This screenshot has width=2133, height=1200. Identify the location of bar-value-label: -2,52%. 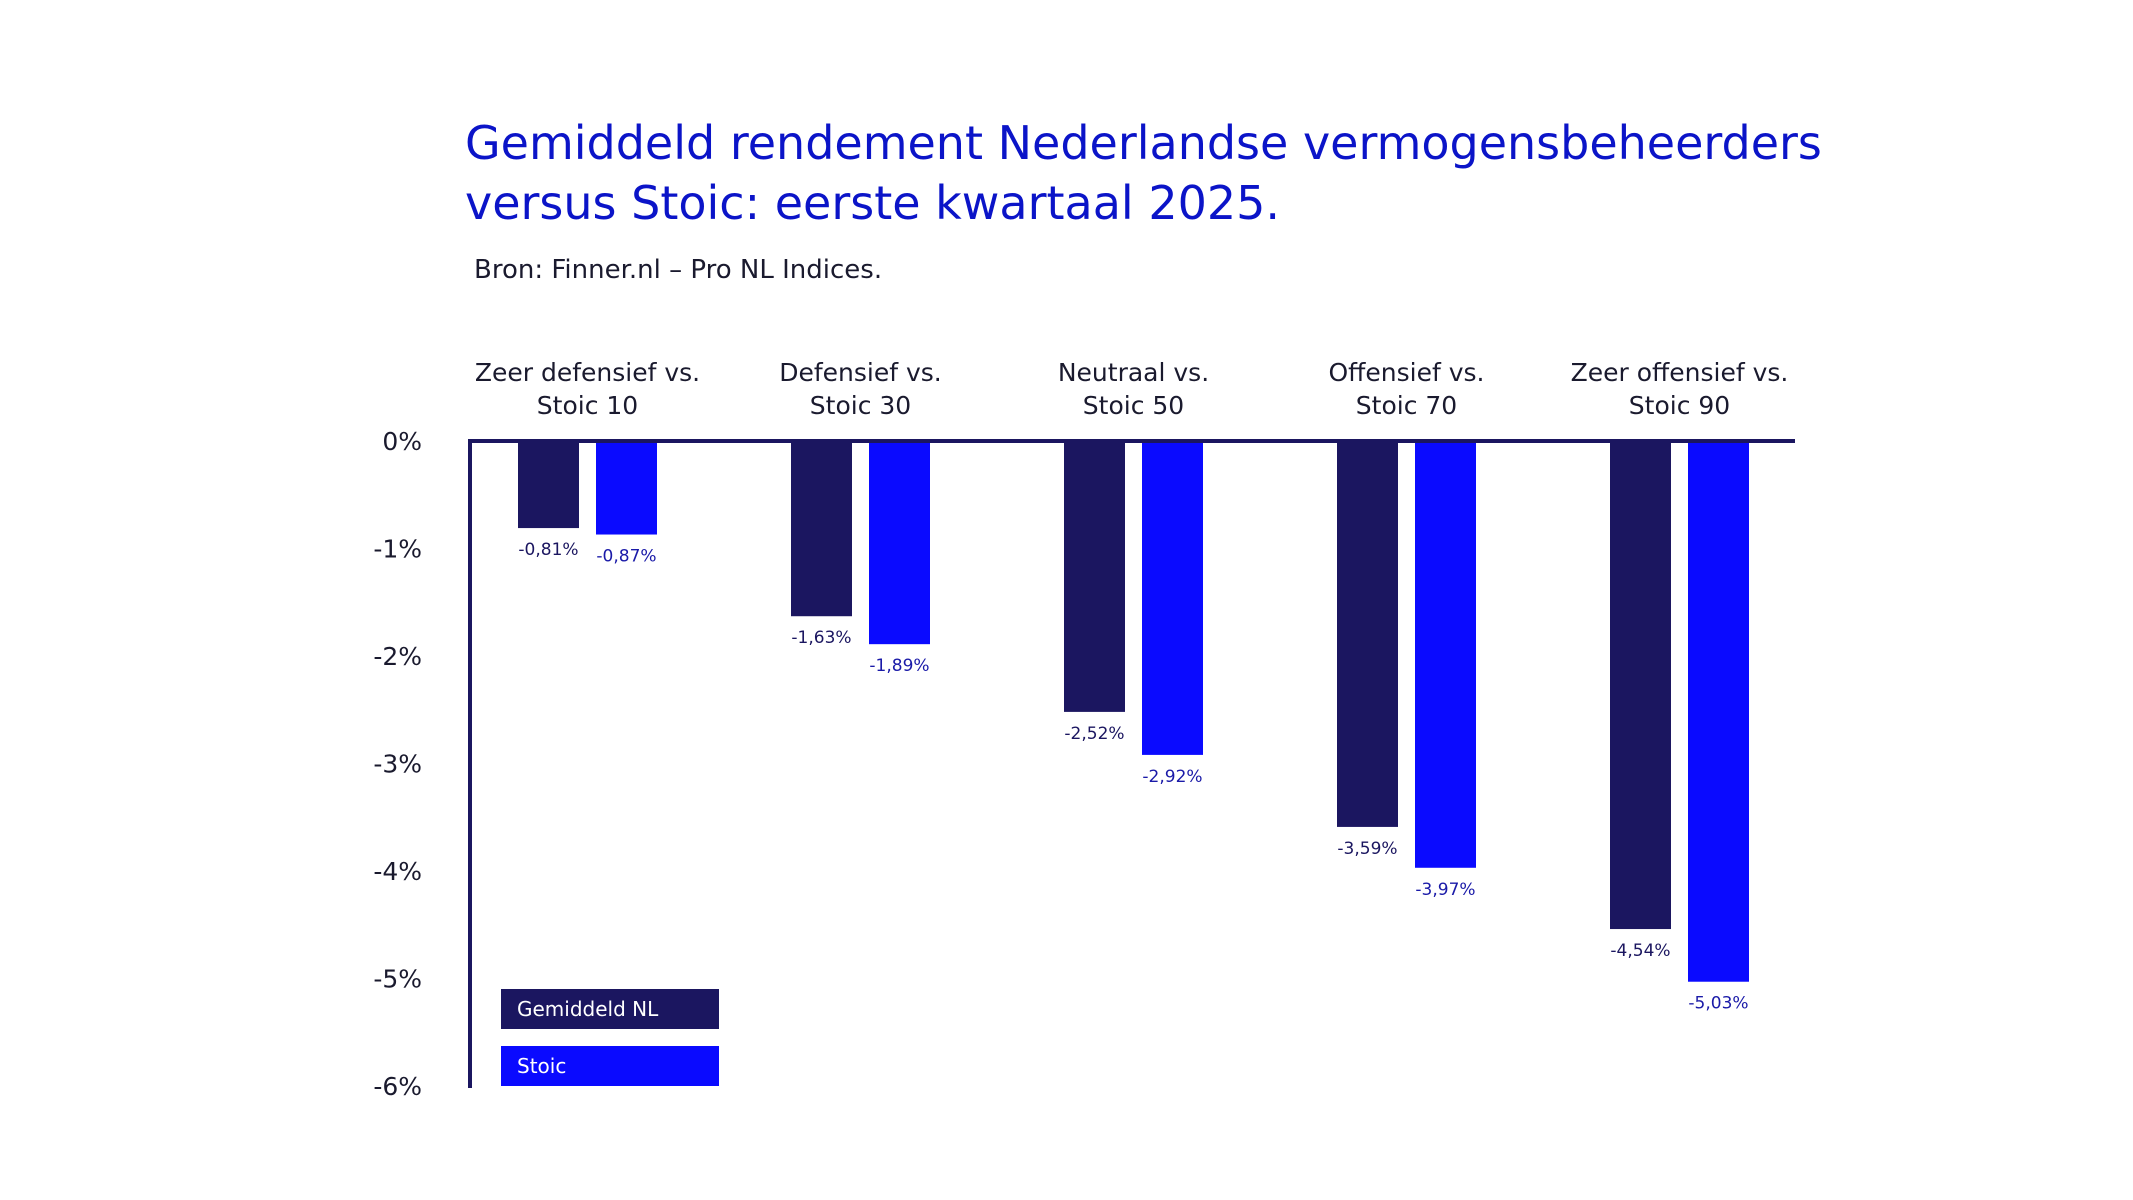
(1094, 734).